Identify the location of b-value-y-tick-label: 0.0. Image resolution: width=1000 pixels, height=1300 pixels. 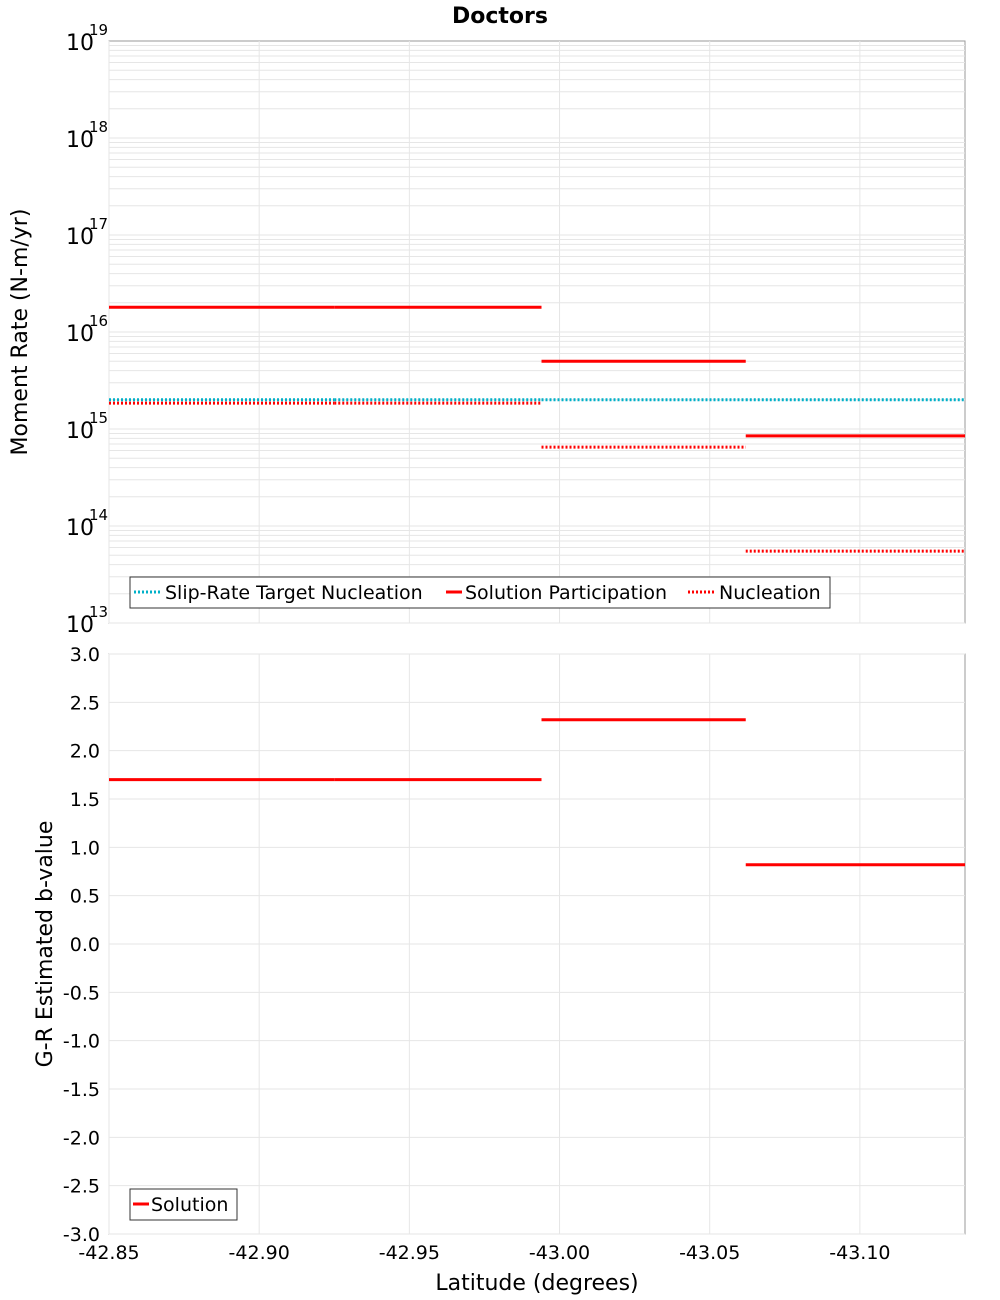
(85, 945).